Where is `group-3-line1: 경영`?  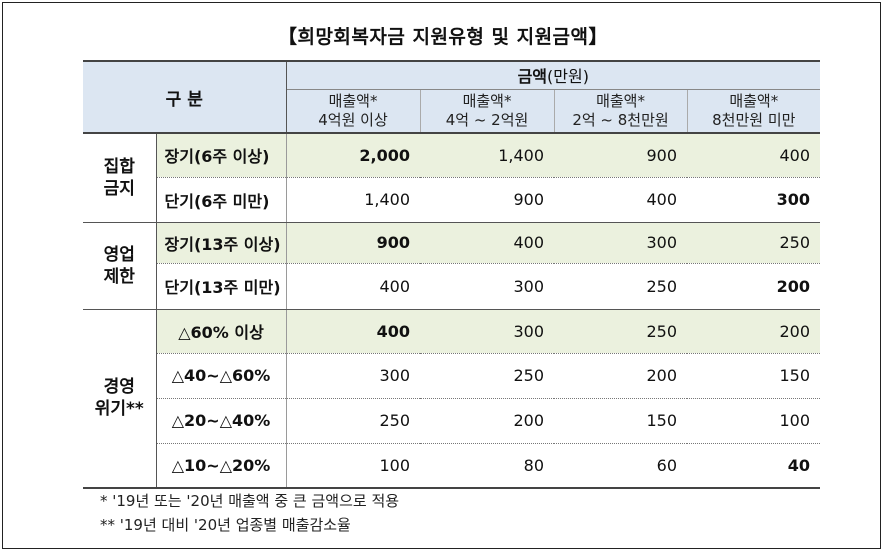
group-3-line1: 경영 is located at coordinates (119, 387).